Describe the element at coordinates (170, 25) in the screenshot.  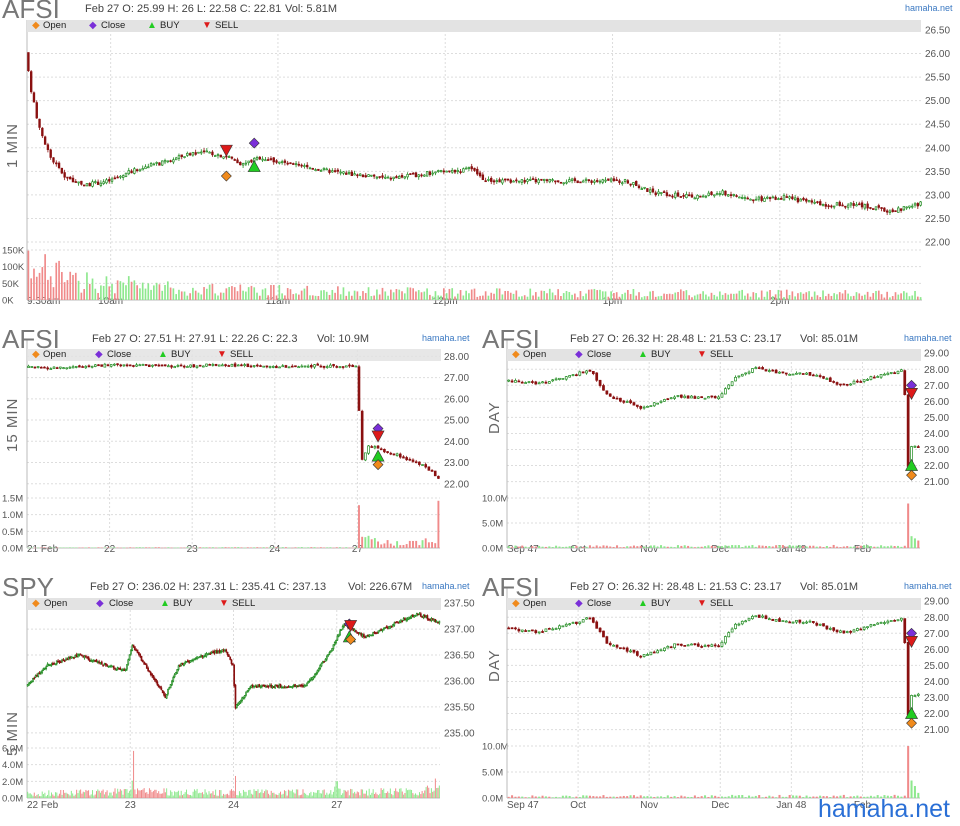
I see `legend-buy: BUY` at that location.